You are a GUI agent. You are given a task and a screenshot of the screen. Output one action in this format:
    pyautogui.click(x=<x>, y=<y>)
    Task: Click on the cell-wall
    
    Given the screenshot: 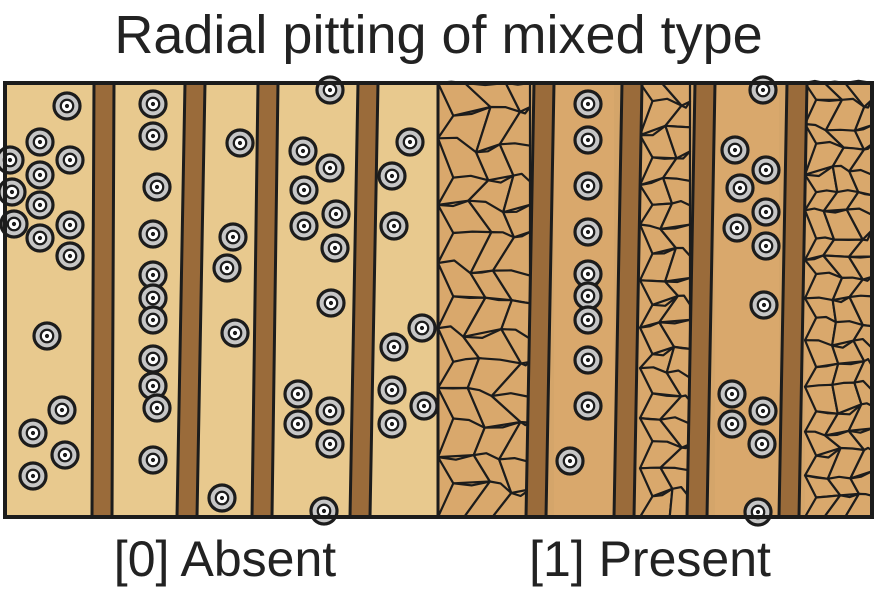 What is the action you would take?
    pyautogui.click(x=265, y=300)
    